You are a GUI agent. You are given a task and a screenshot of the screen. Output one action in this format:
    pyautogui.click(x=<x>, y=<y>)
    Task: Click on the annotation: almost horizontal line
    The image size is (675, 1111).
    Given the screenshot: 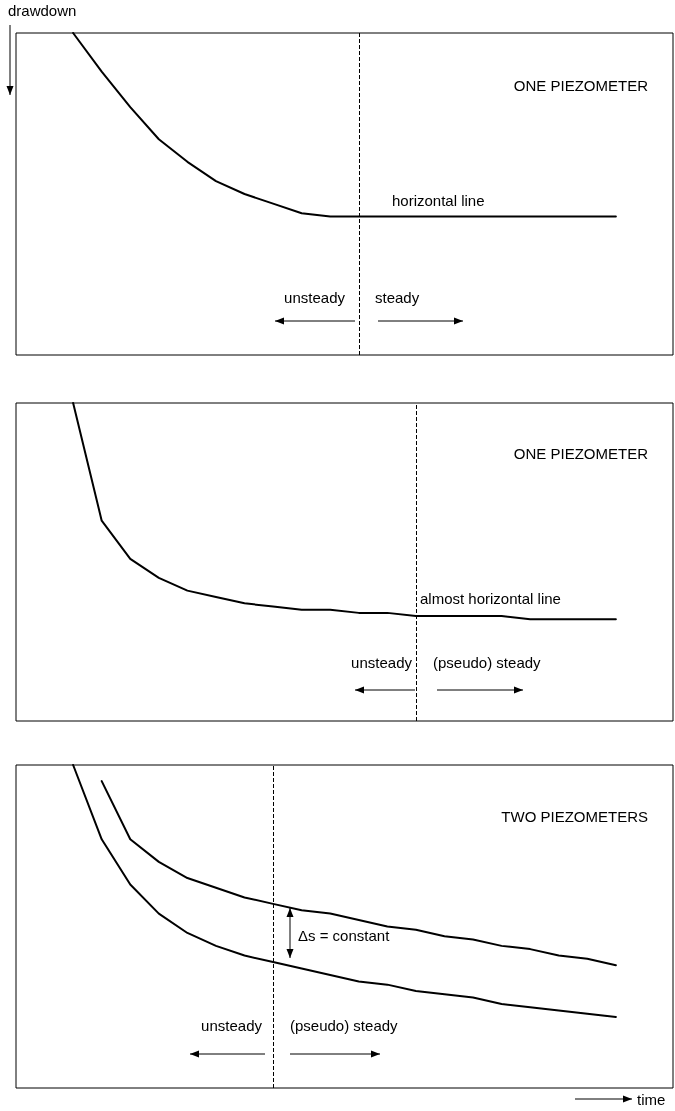 What is the action you would take?
    pyautogui.click(x=490, y=598)
    